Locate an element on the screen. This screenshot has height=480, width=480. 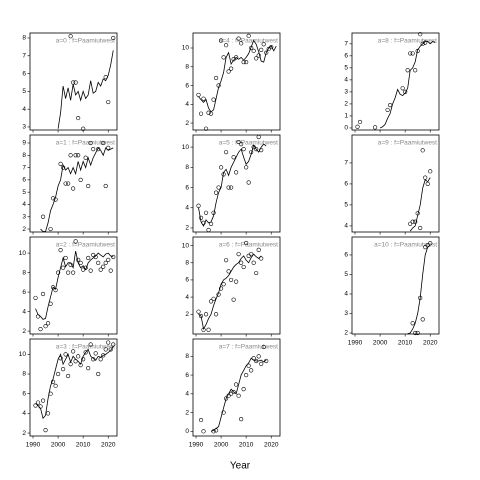
panel-title: a=4 : f=Paamiutwest is located at coordinates (248, 41).